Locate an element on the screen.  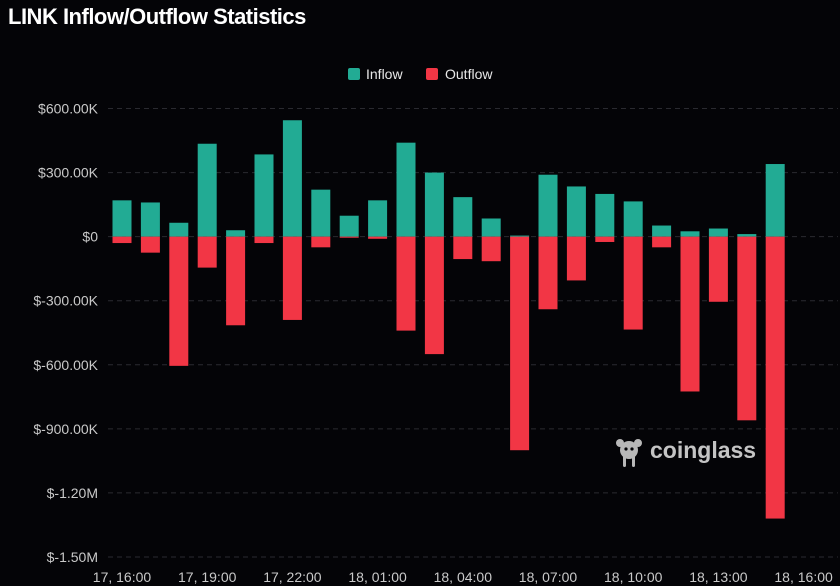
y-tick-label: $-300.00K is located at coordinates (65, 301).